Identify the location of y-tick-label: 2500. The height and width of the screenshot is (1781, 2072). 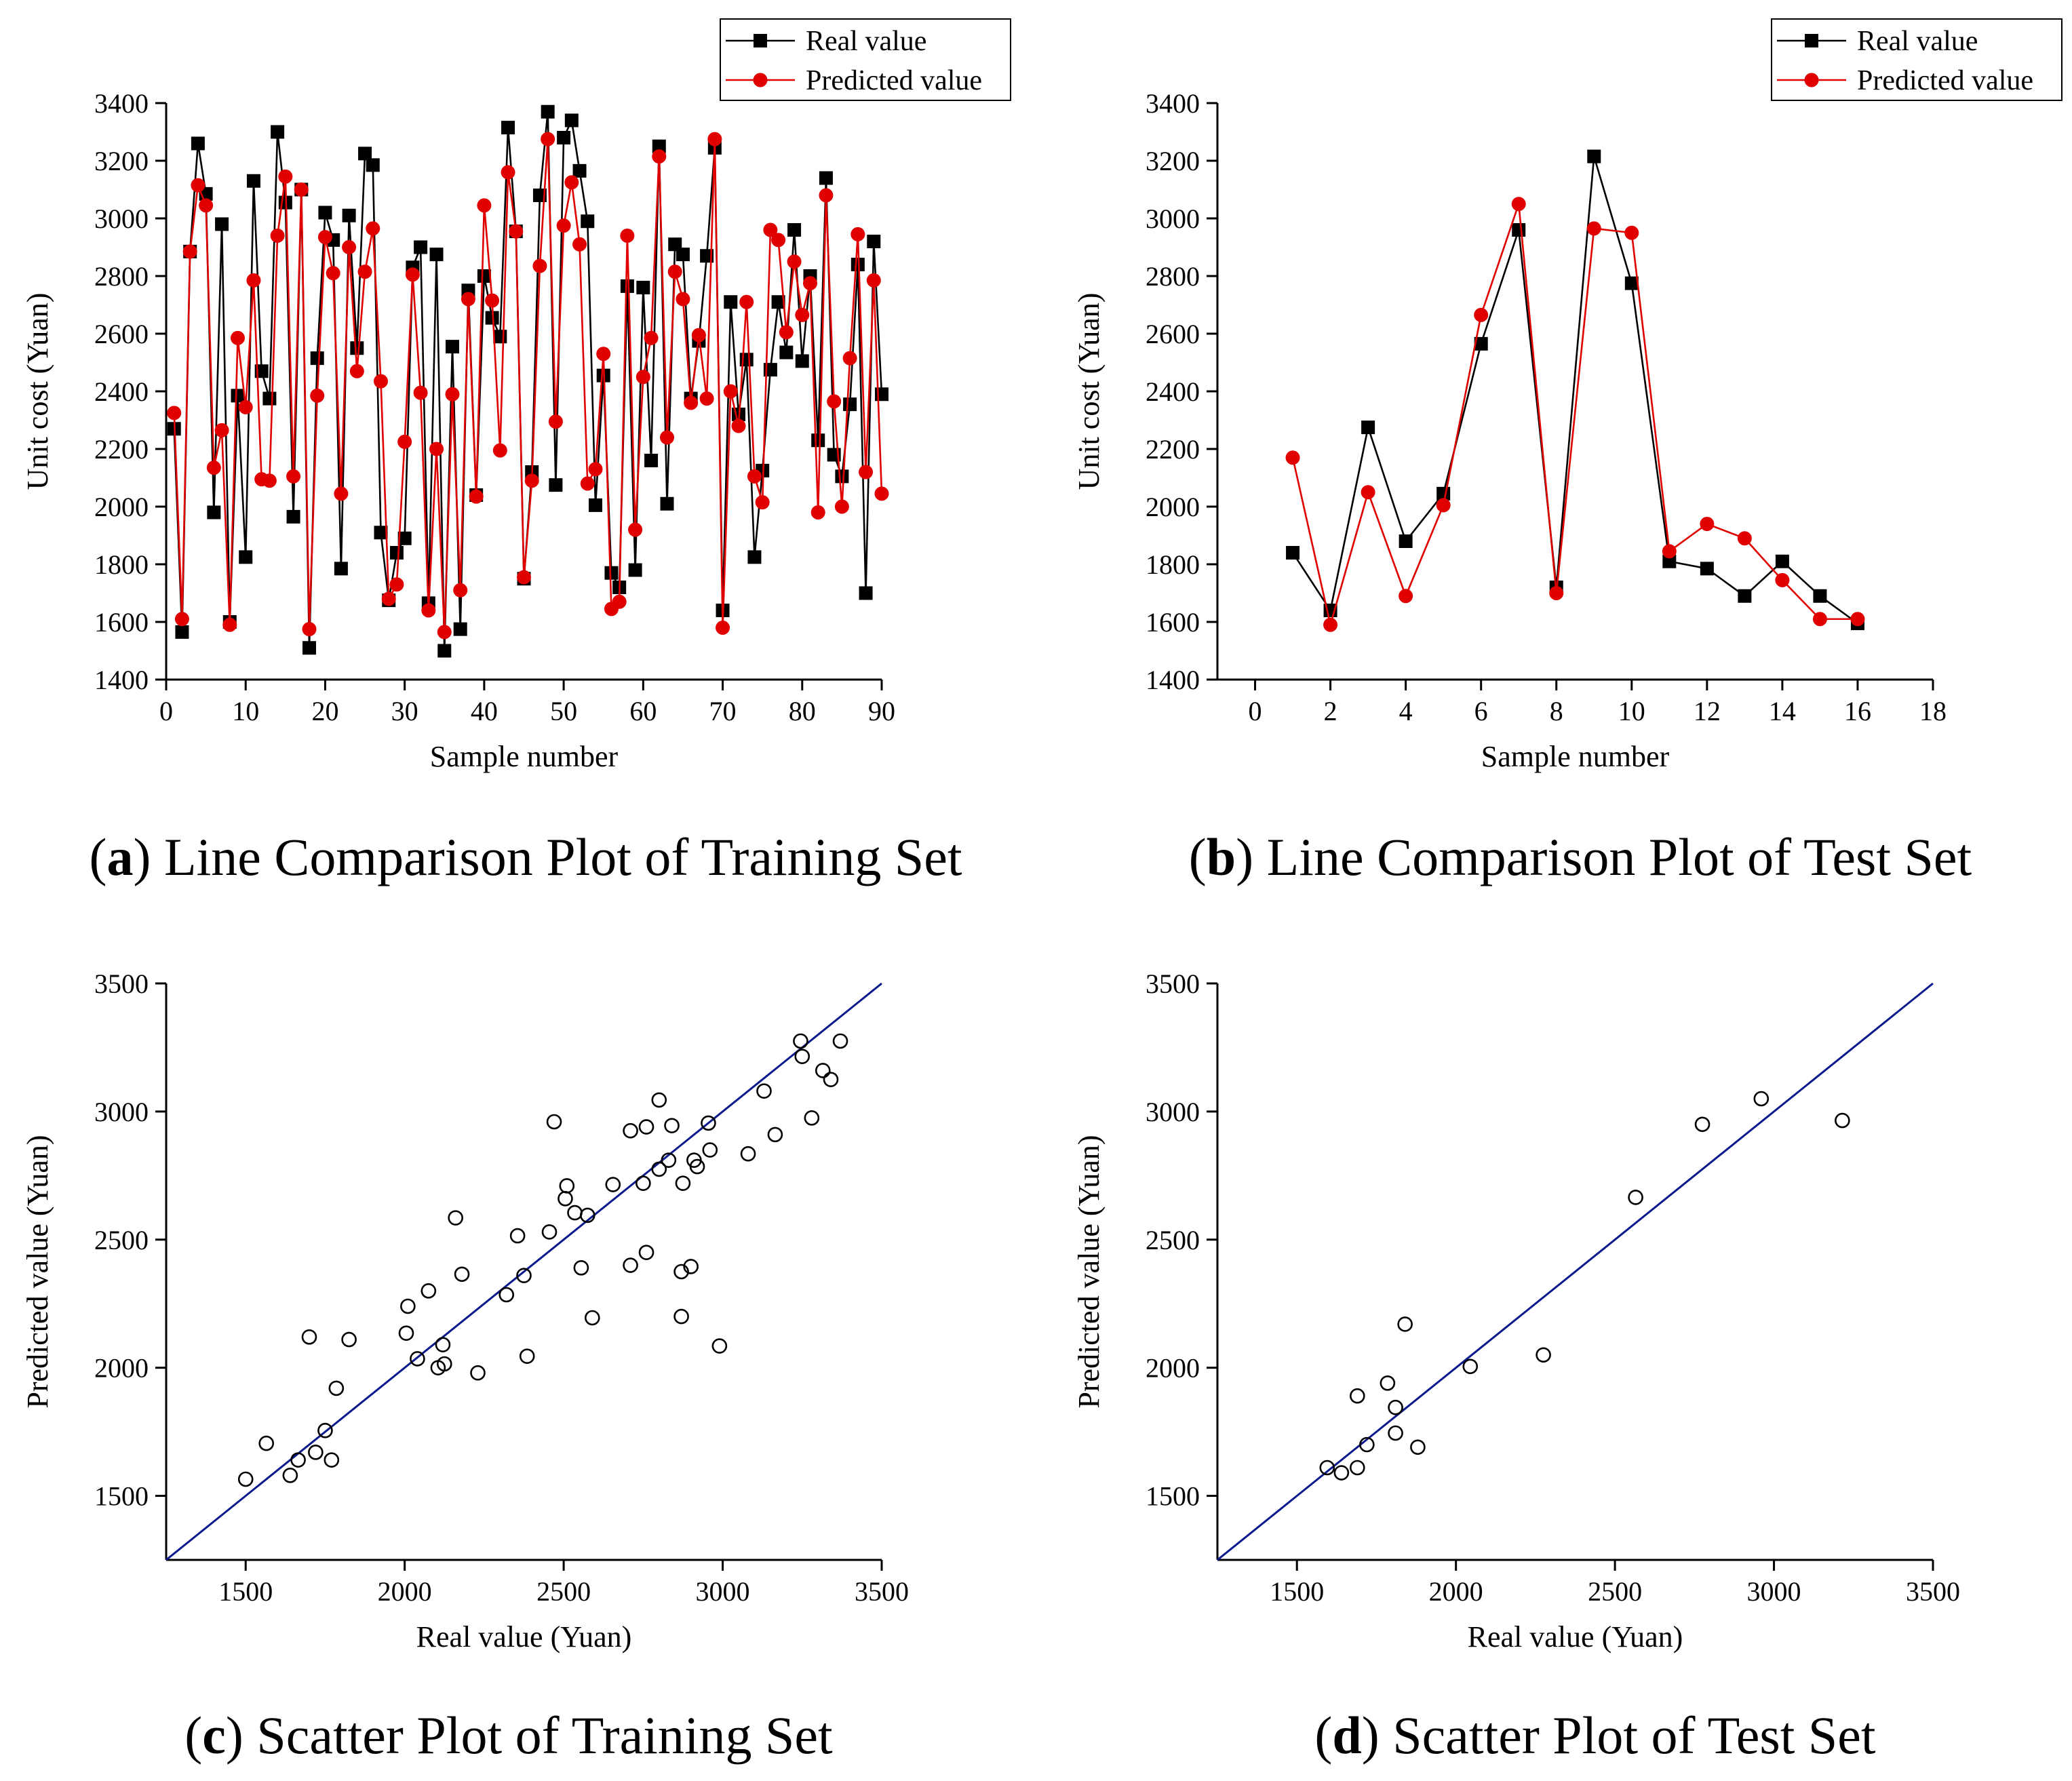
(121, 1240).